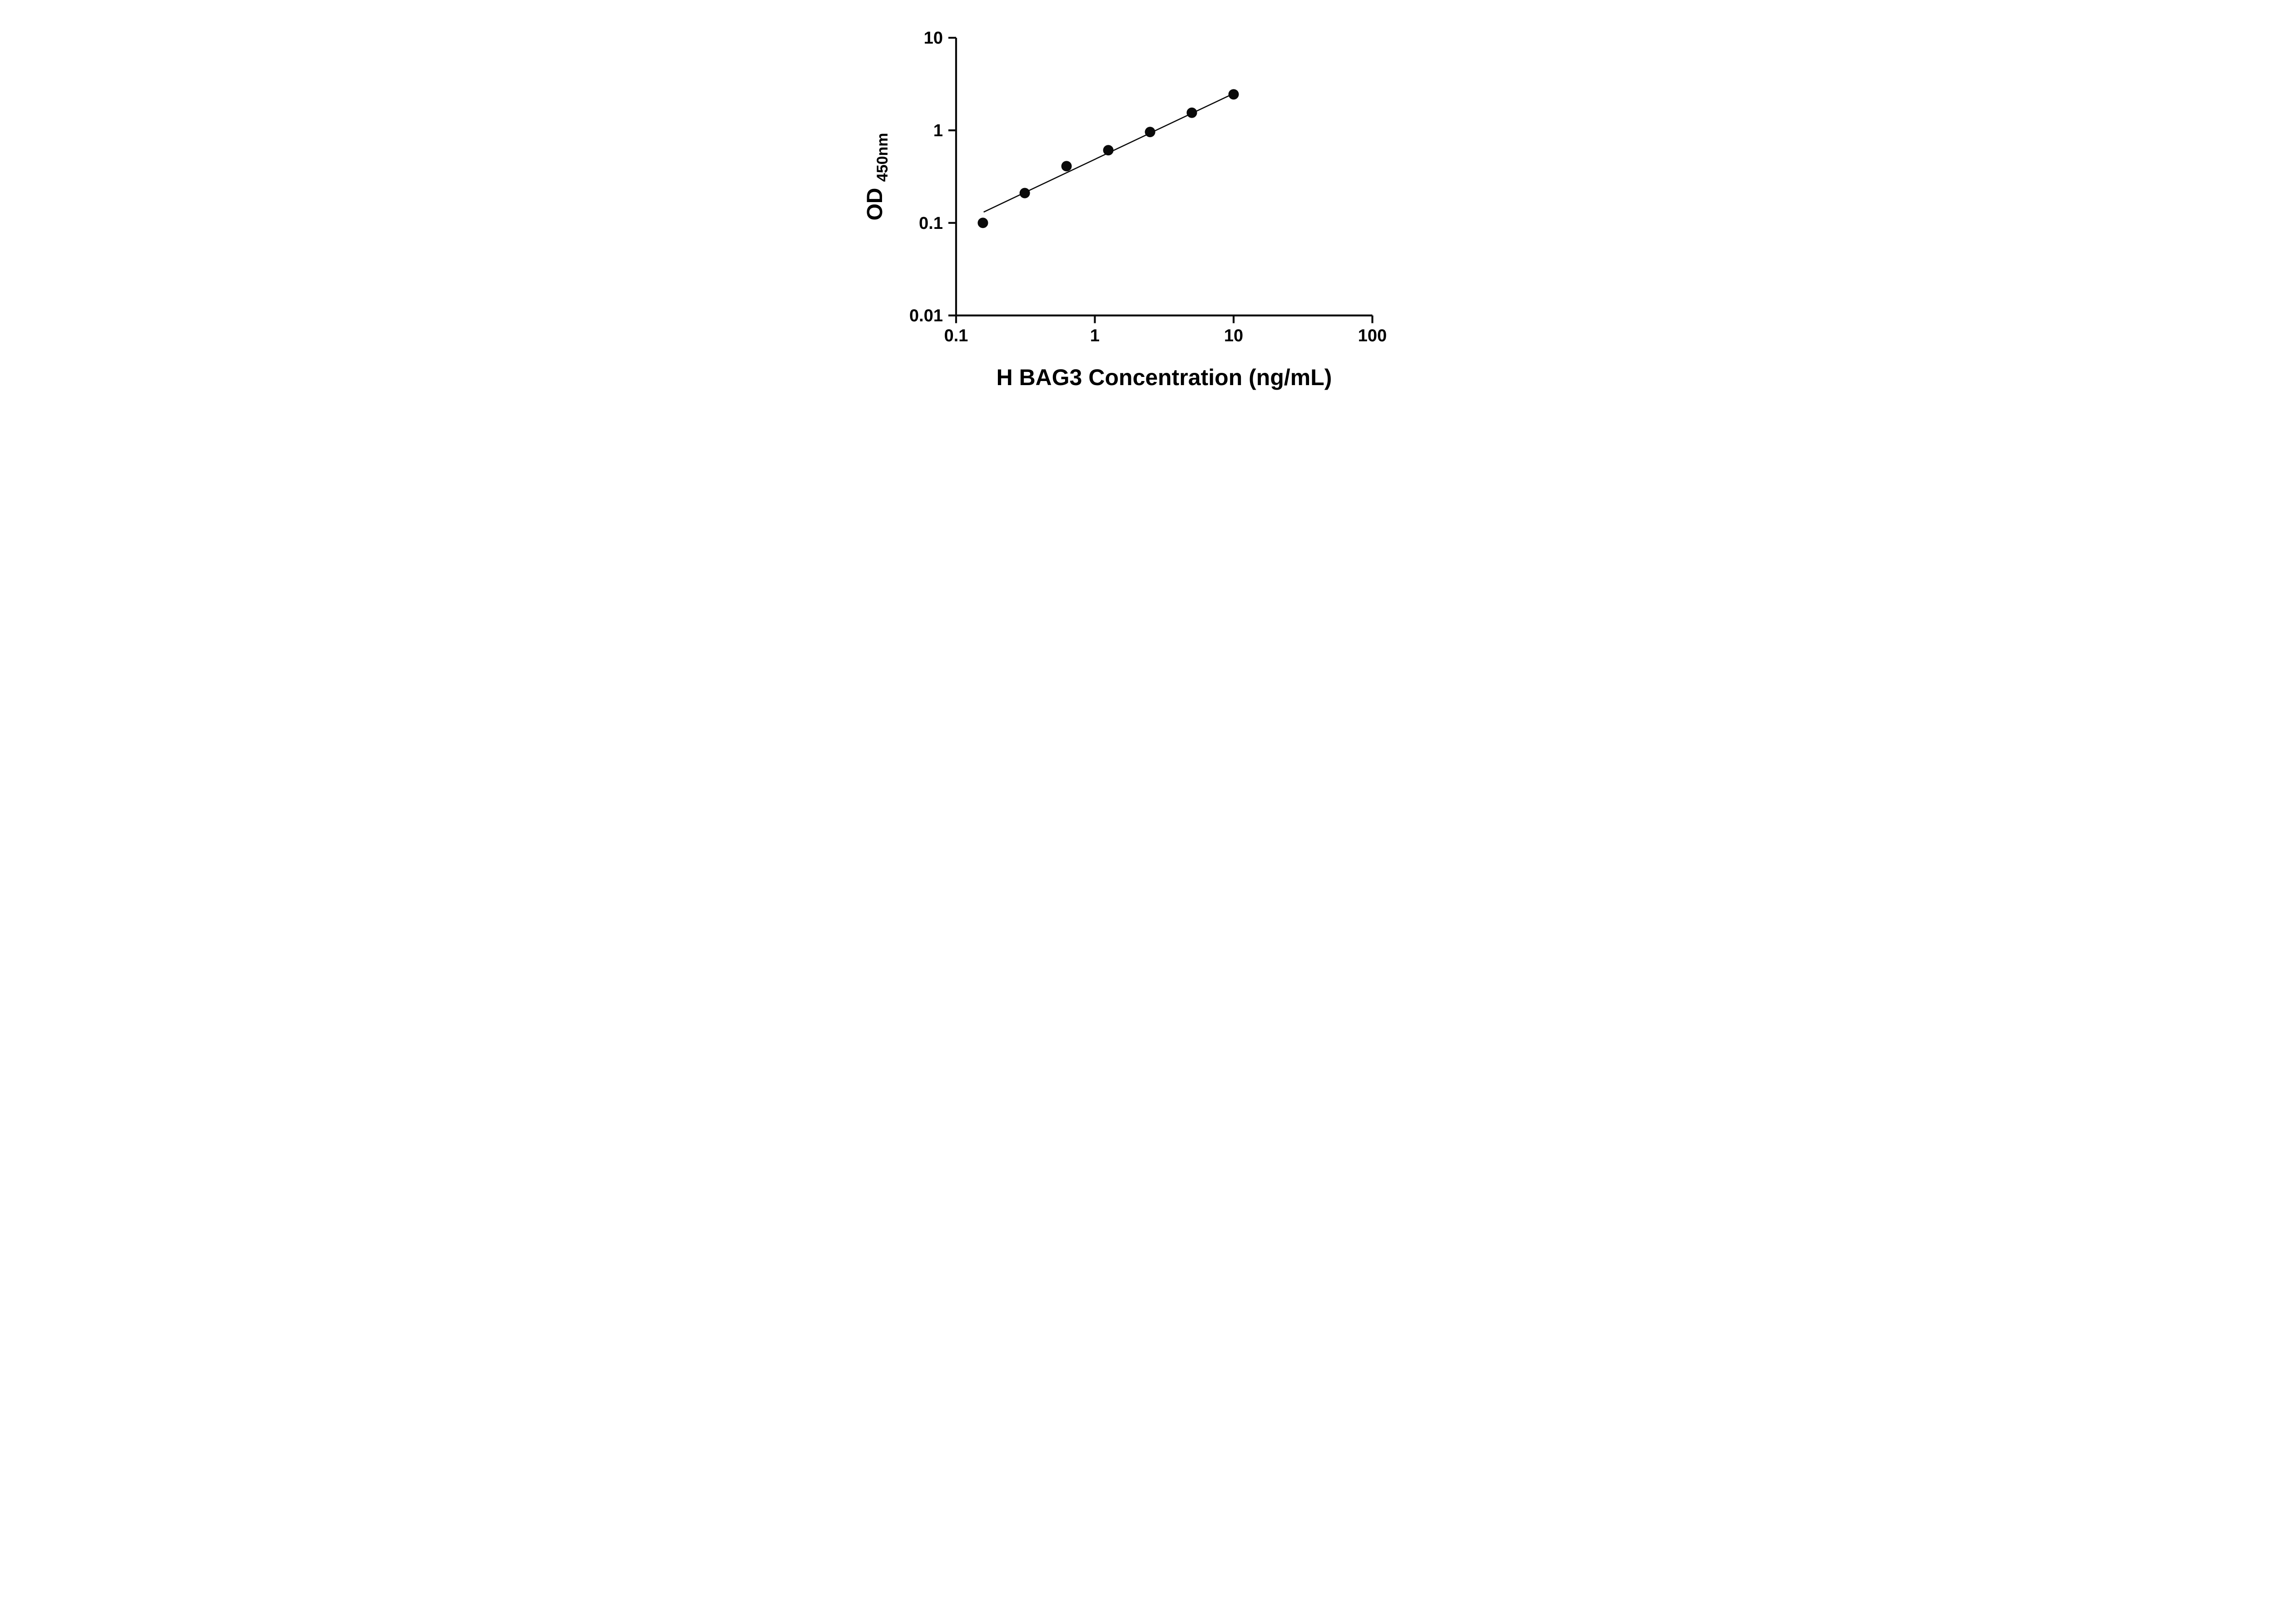  Describe the element at coordinates (1233, 336) in the screenshot. I see `x-tick-label: 10` at that location.